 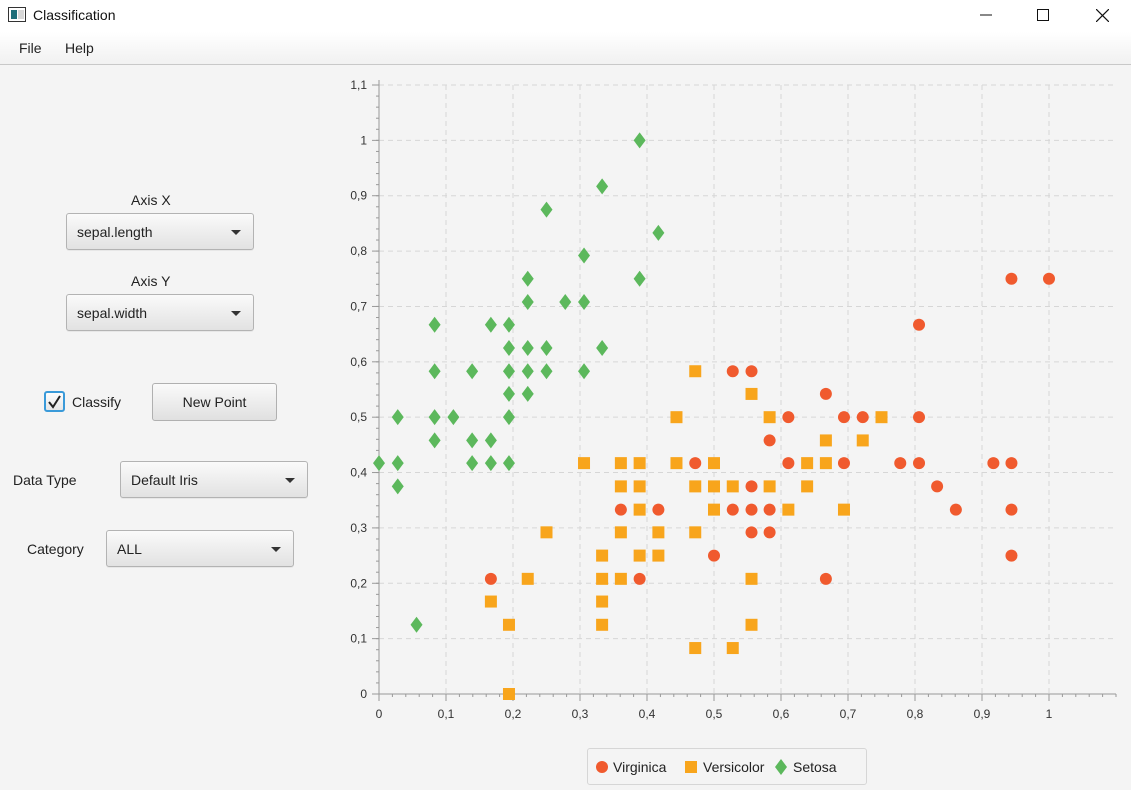 What do you see at coordinates (1043, 15) in the screenshot?
I see `maximize-button` at bounding box center [1043, 15].